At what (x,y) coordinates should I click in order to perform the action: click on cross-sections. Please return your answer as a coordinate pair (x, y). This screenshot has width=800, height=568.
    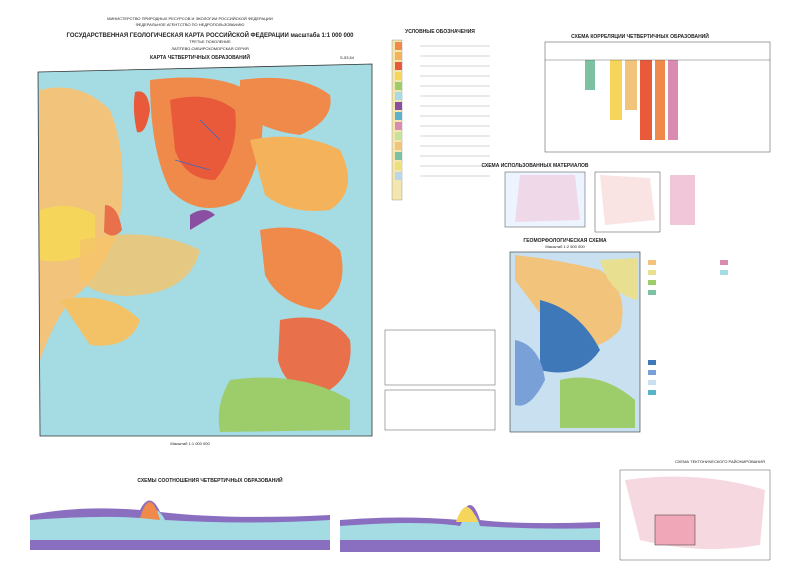
    Looking at the image, I should click on (315, 526).